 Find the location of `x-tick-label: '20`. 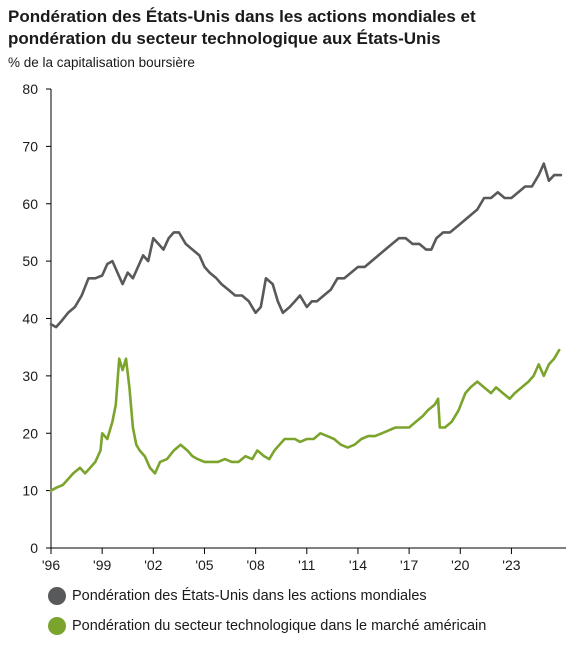

x-tick-label: '20 is located at coordinates (460, 565).